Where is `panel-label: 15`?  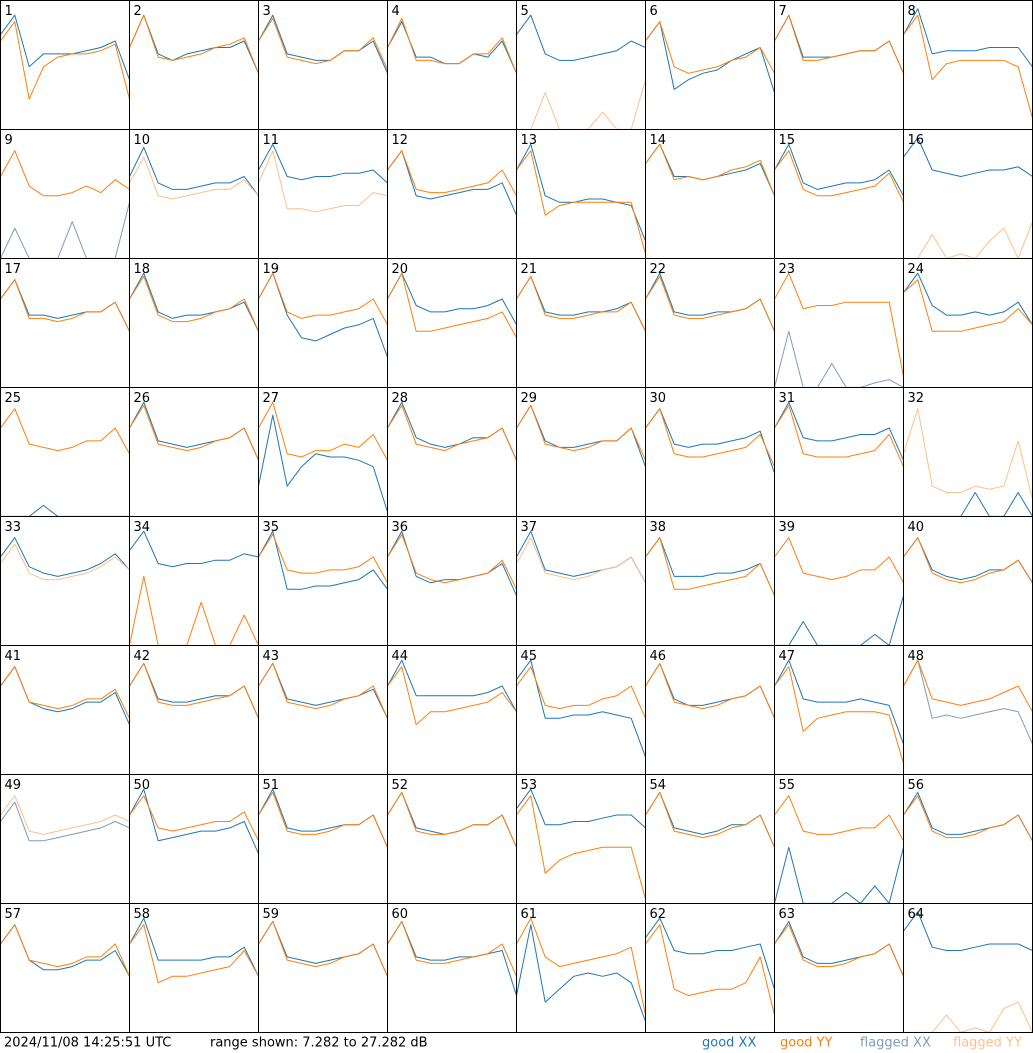 panel-label: 15 is located at coordinates (787, 140).